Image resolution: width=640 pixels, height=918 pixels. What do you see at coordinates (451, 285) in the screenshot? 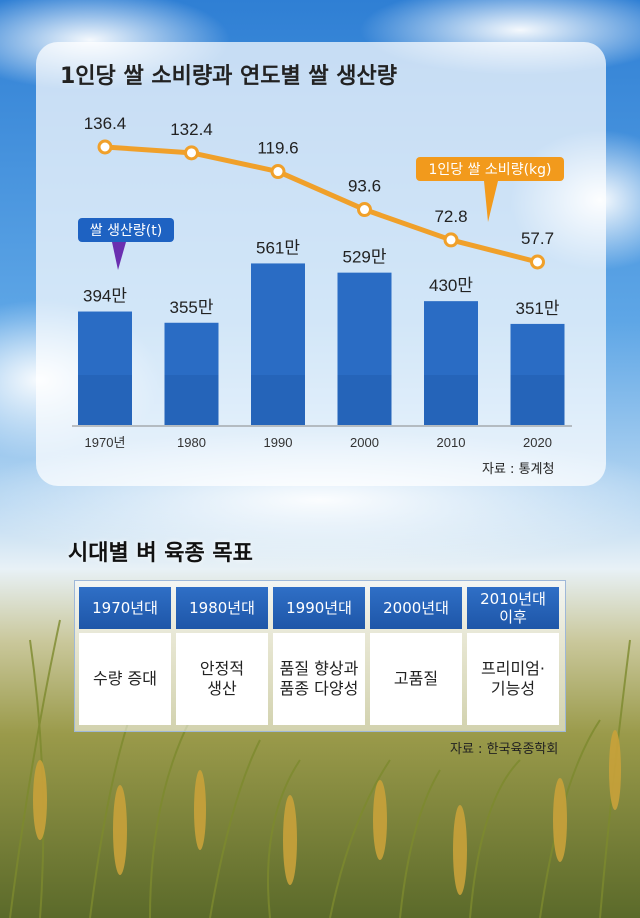
I see `bar-data-label: 430만` at bounding box center [451, 285].